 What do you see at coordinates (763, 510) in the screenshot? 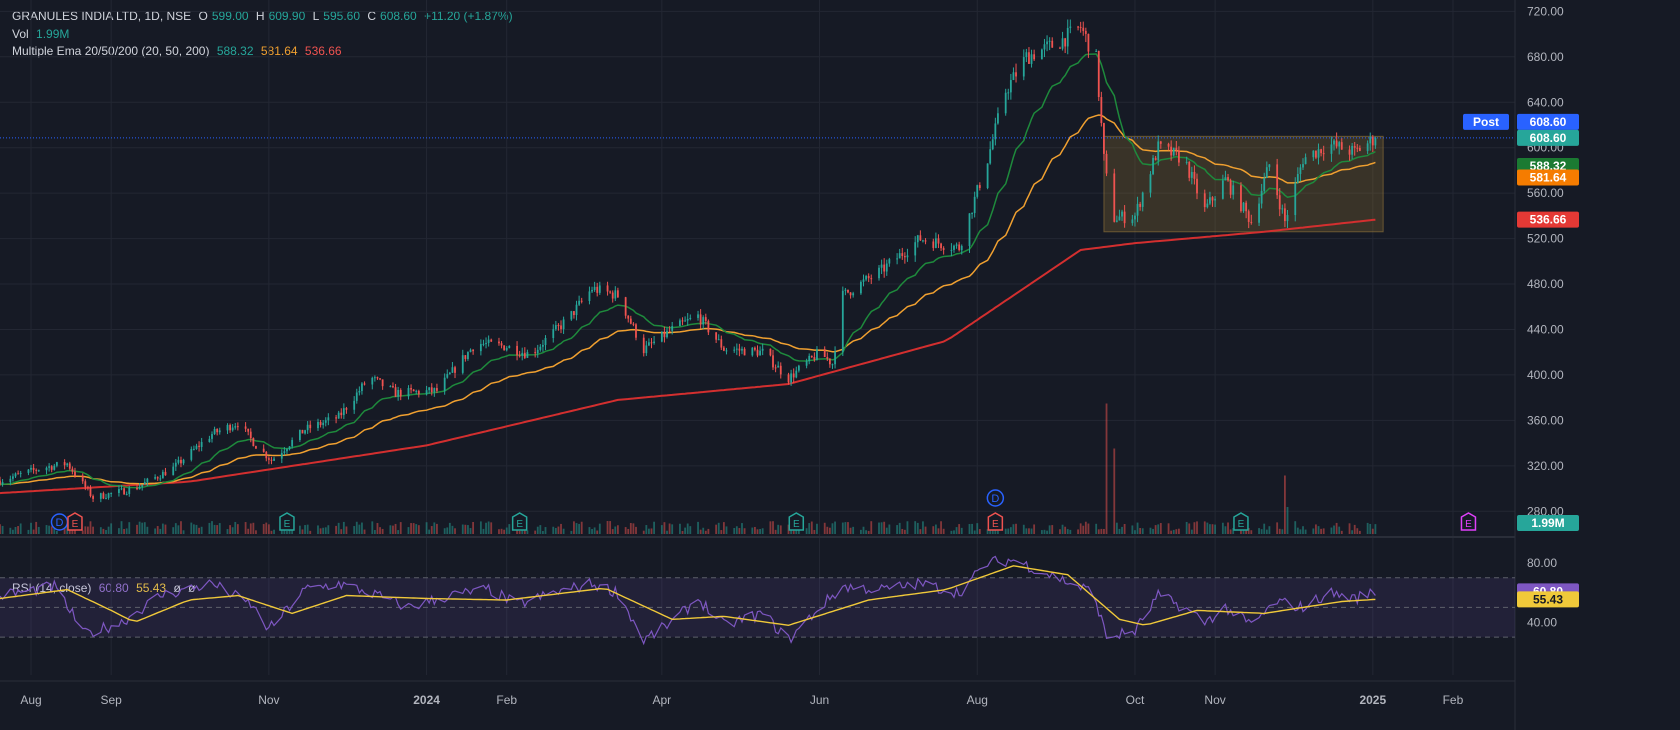
I see `event-markers: D E E E EDE E E` at bounding box center [763, 510].